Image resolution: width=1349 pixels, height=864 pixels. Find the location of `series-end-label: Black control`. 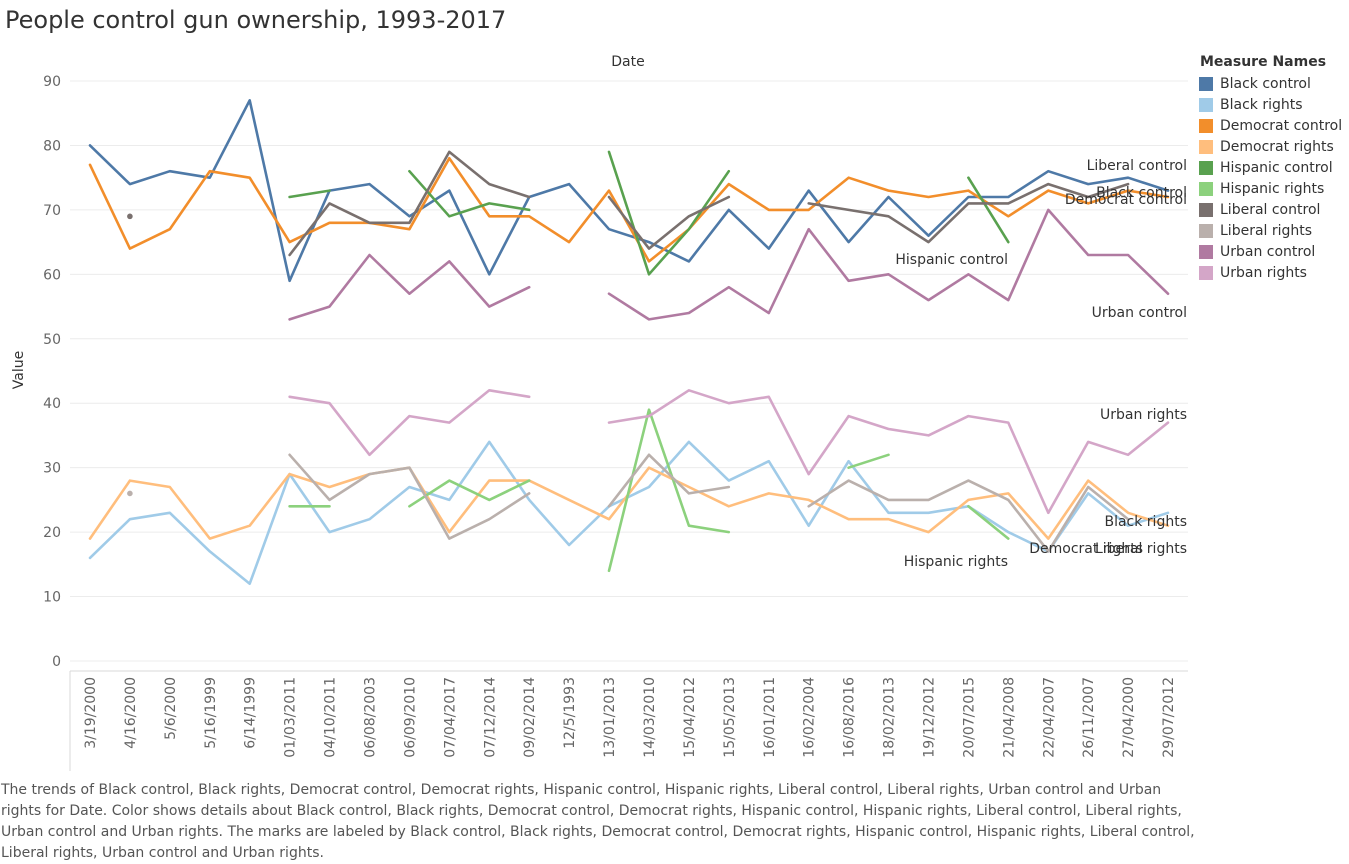

series-end-label: Black control is located at coordinates (1141, 193).